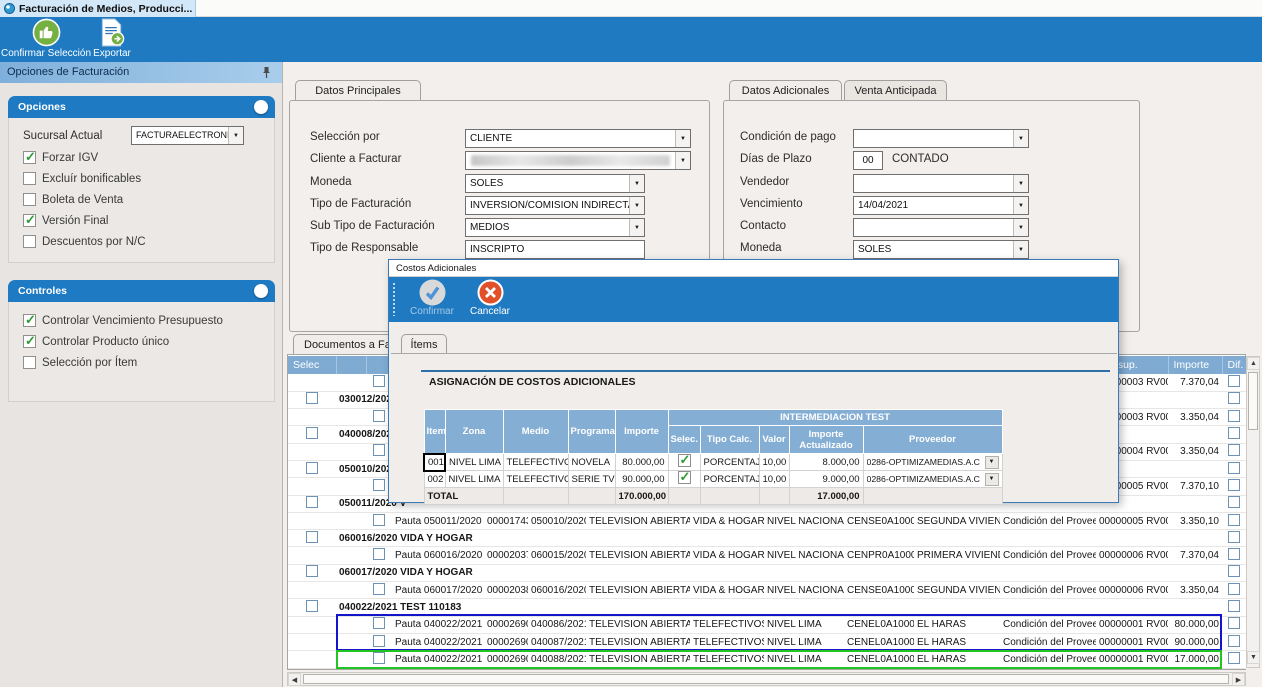 The width and height of the screenshot is (1262, 687). What do you see at coordinates (941, 227) in the screenshot?
I see `contacto-select: ▼` at bounding box center [941, 227].